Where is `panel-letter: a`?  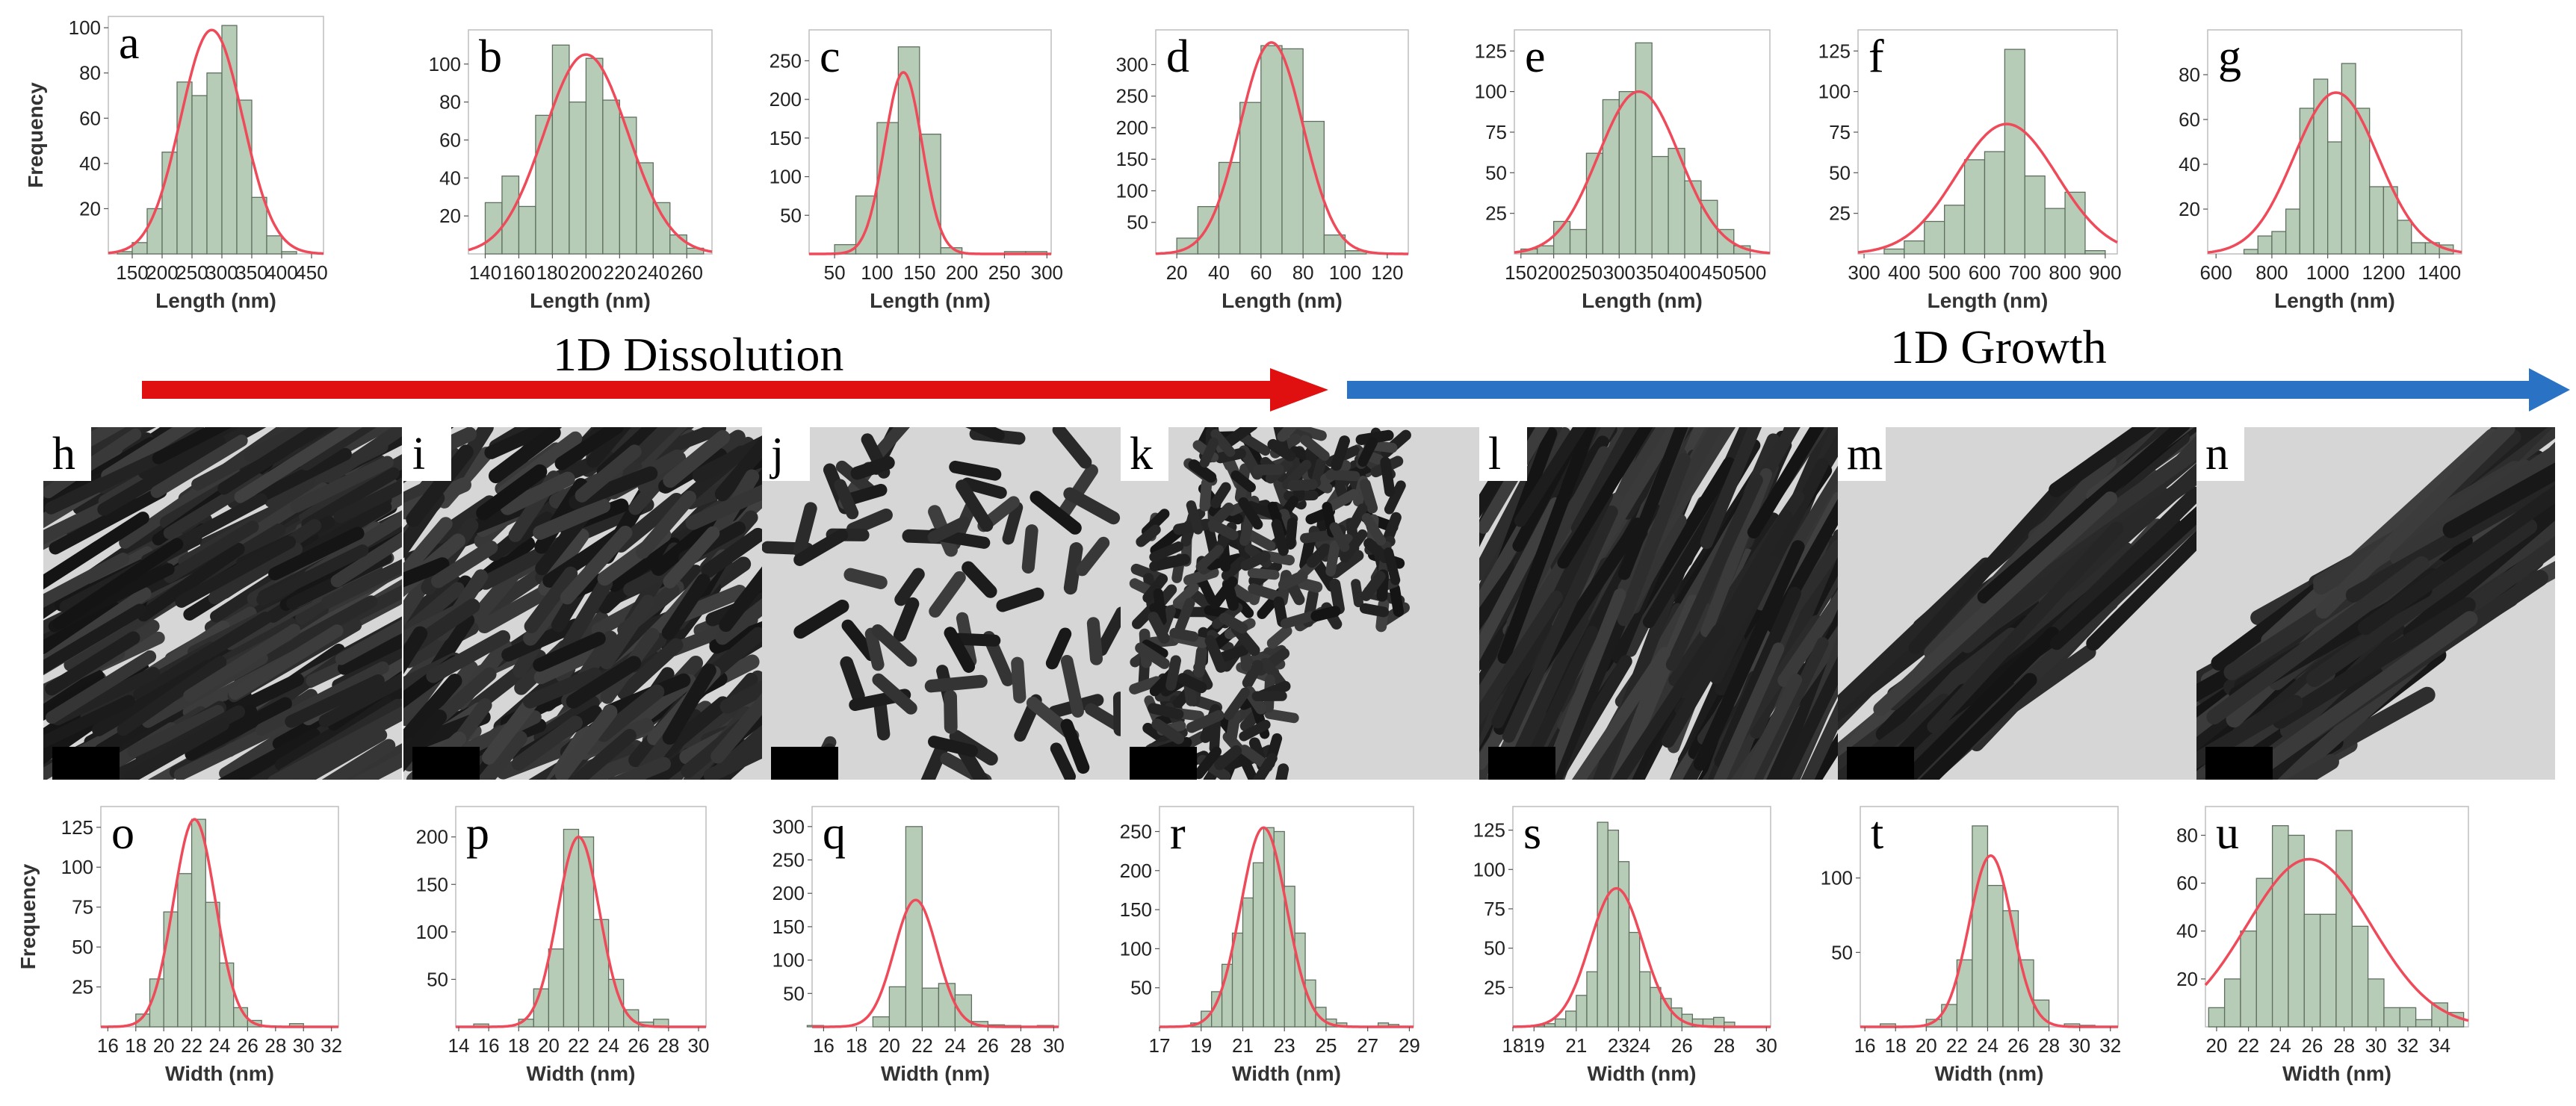
panel-letter: a is located at coordinates (129, 43).